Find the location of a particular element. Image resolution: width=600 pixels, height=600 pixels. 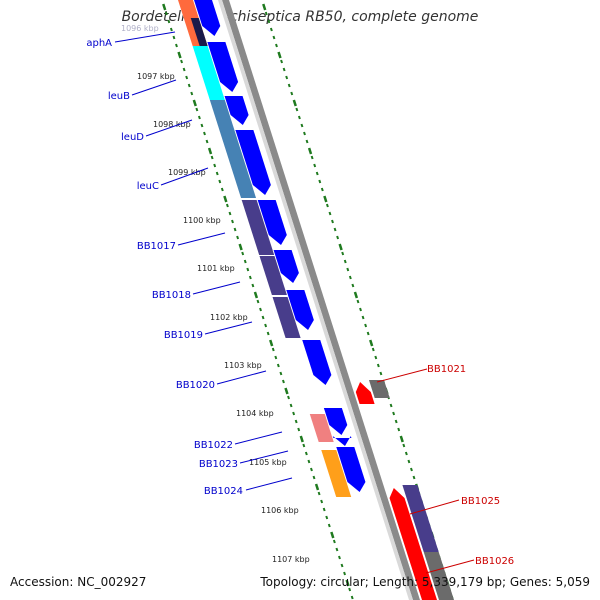

rev-cds-BB1026 is located at coordinates (422, 578).